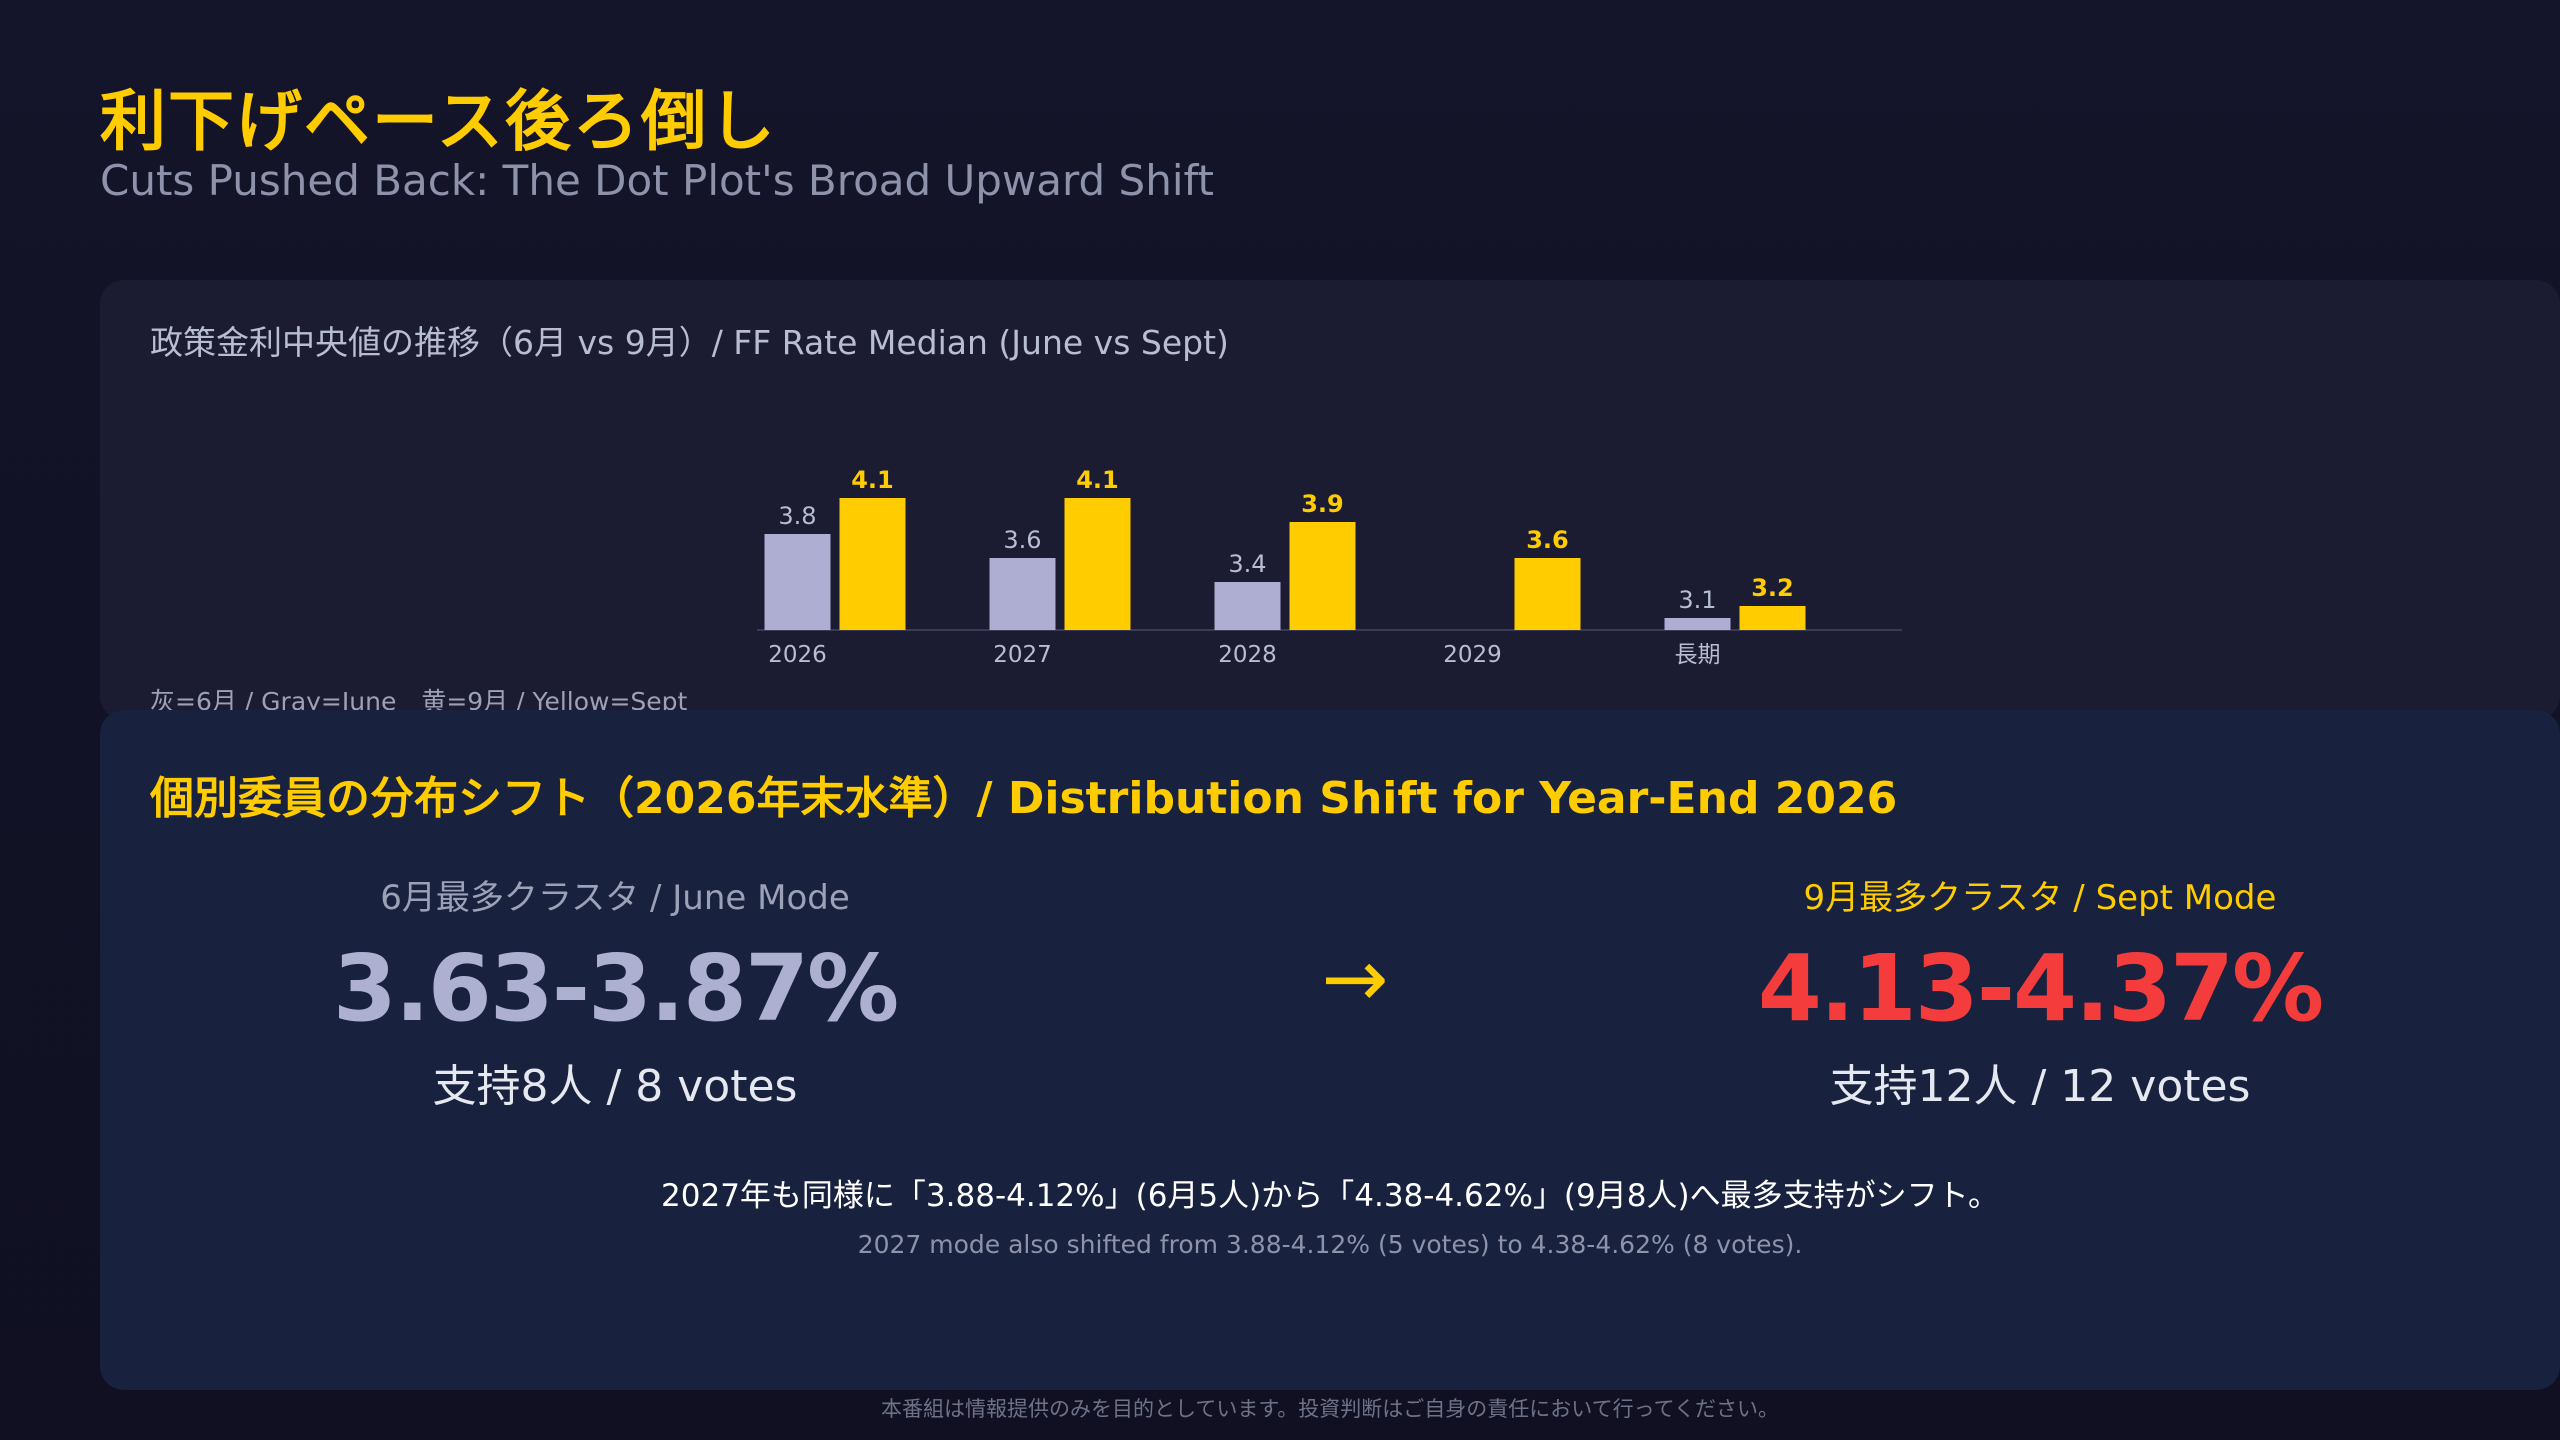 The height and width of the screenshot is (1440, 2560). What do you see at coordinates (1322, 504) in the screenshot?
I see `bar-value-label: 3.9` at bounding box center [1322, 504].